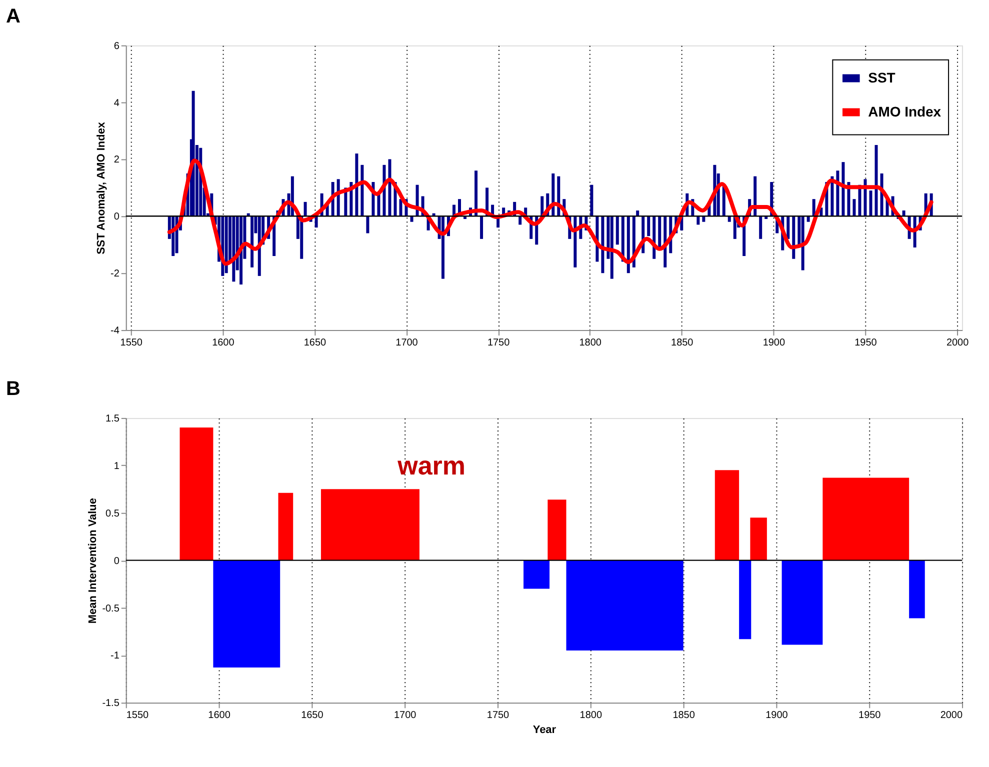 This screenshot has width=989, height=767. Describe the element at coordinates (113, 514) in the screenshot. I see `y-tick-label: 0.5` at that location.